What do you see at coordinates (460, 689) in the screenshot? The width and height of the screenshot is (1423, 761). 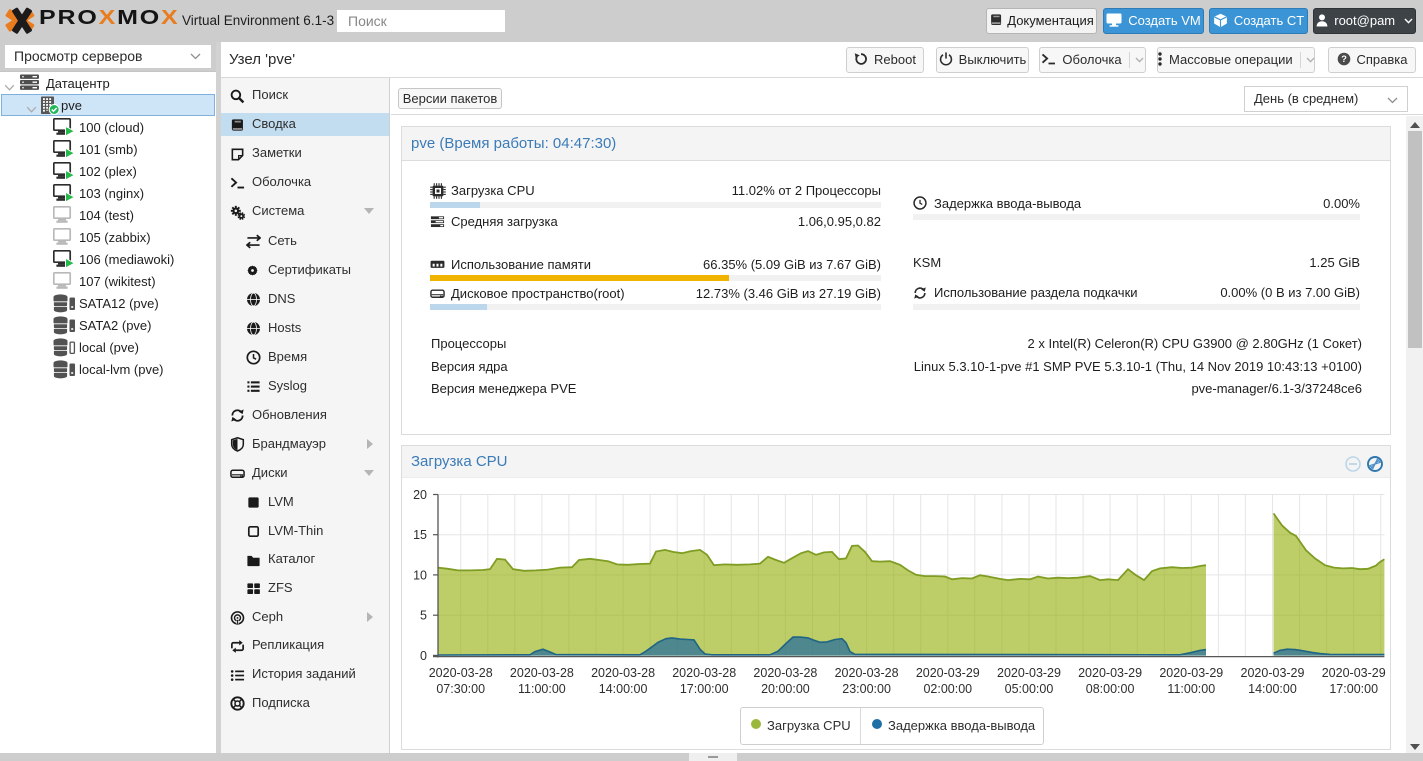 I see `svg-text: 07:30:00` at bounding box center [460, 689].